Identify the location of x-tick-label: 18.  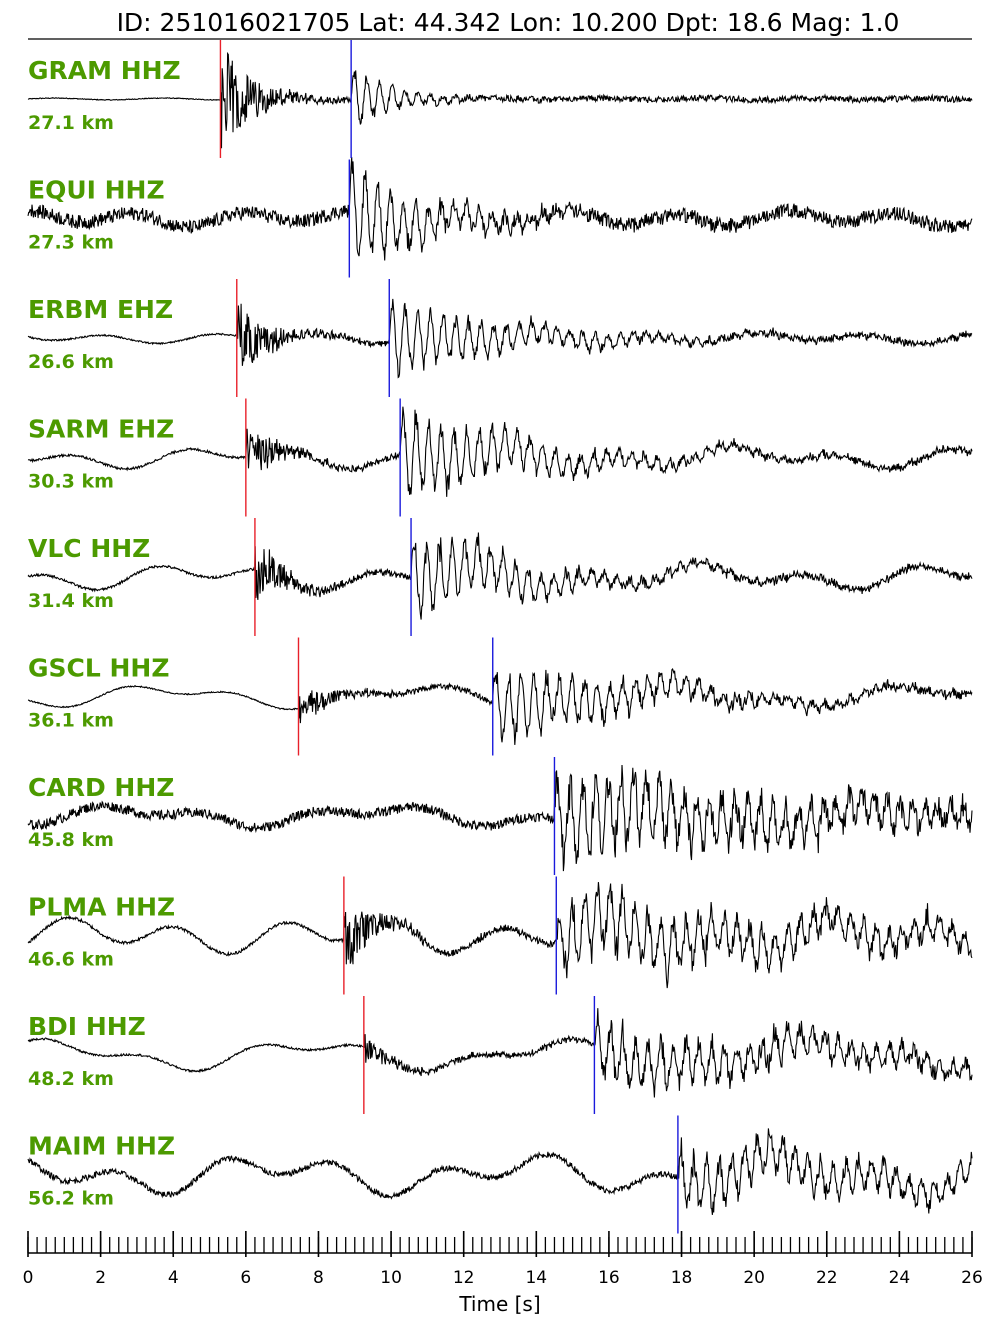
(682, 1278).